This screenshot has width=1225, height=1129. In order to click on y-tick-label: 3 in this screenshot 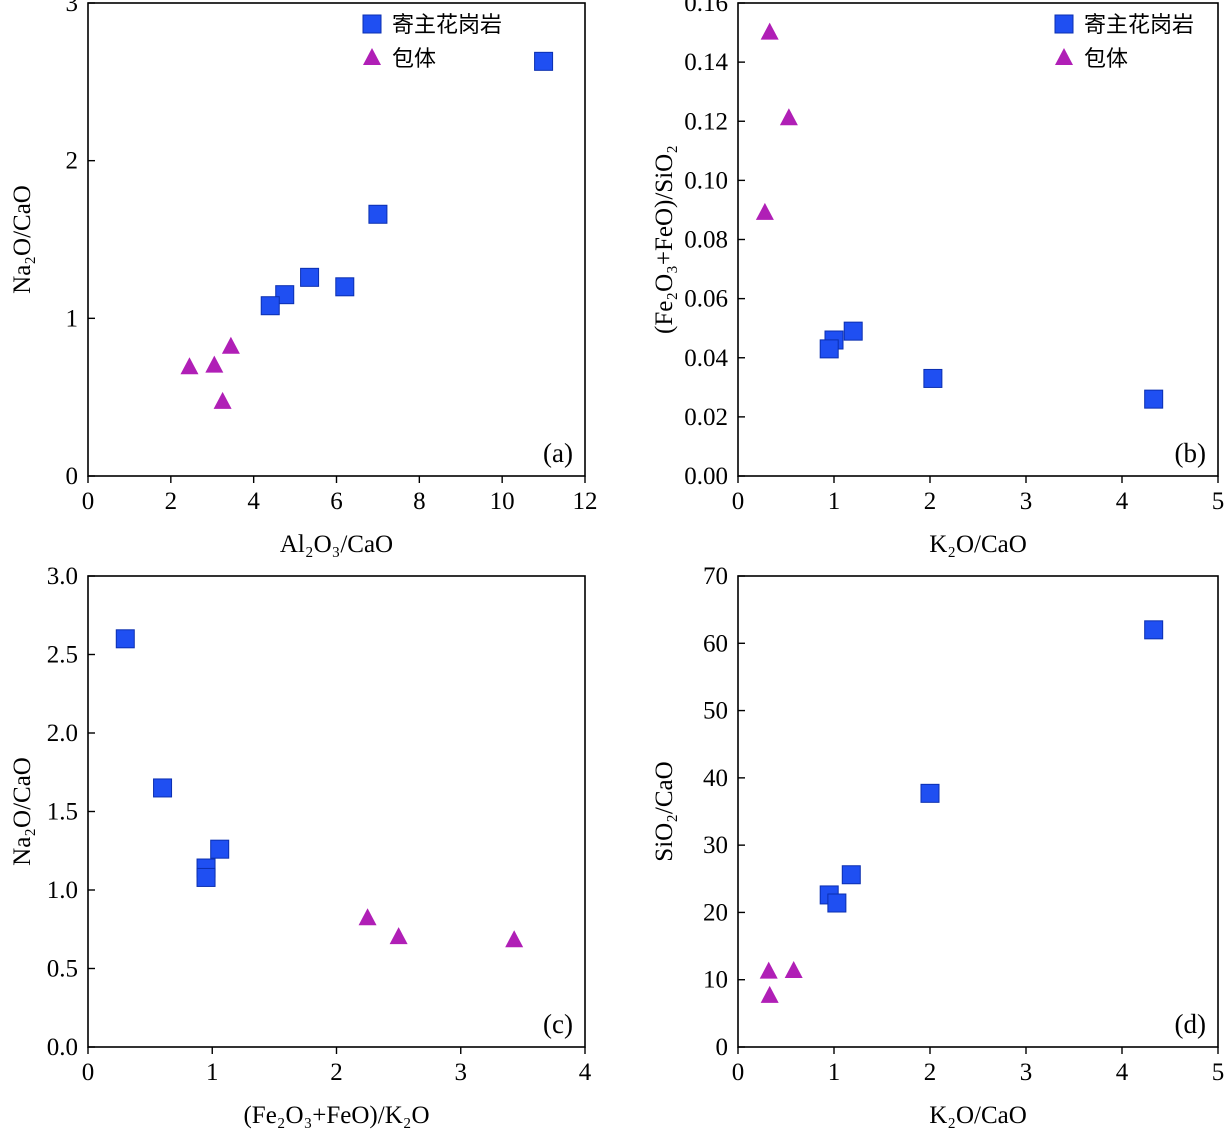, I will do `click(72, 8)`.